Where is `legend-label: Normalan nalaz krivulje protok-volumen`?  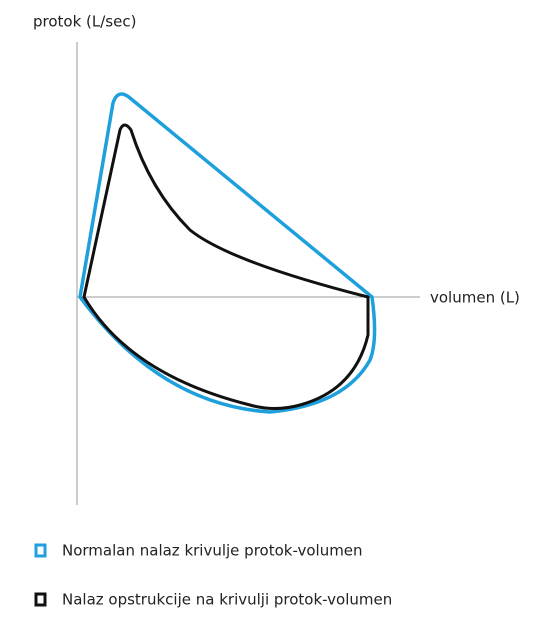
legend-label: Normalan nalaz krivulje protok-volumen is located at coordinates (212, 551).